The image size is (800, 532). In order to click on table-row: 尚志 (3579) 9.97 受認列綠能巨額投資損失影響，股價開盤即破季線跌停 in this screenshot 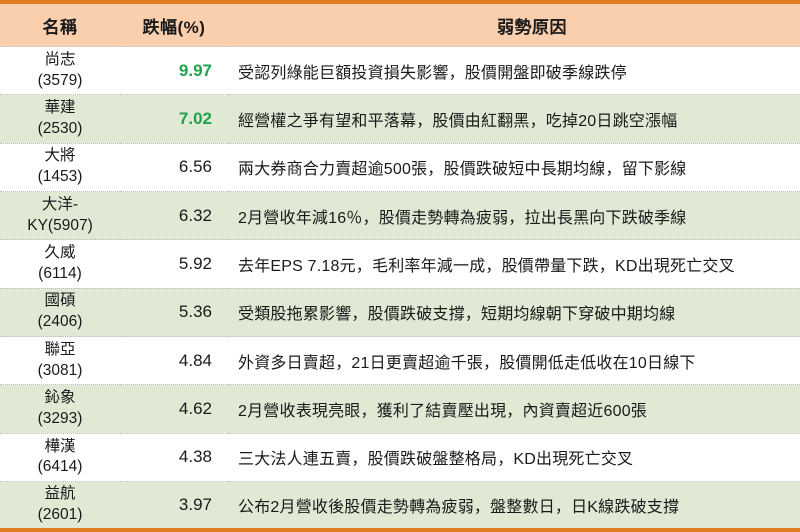, I will do `click(400, 71)`.